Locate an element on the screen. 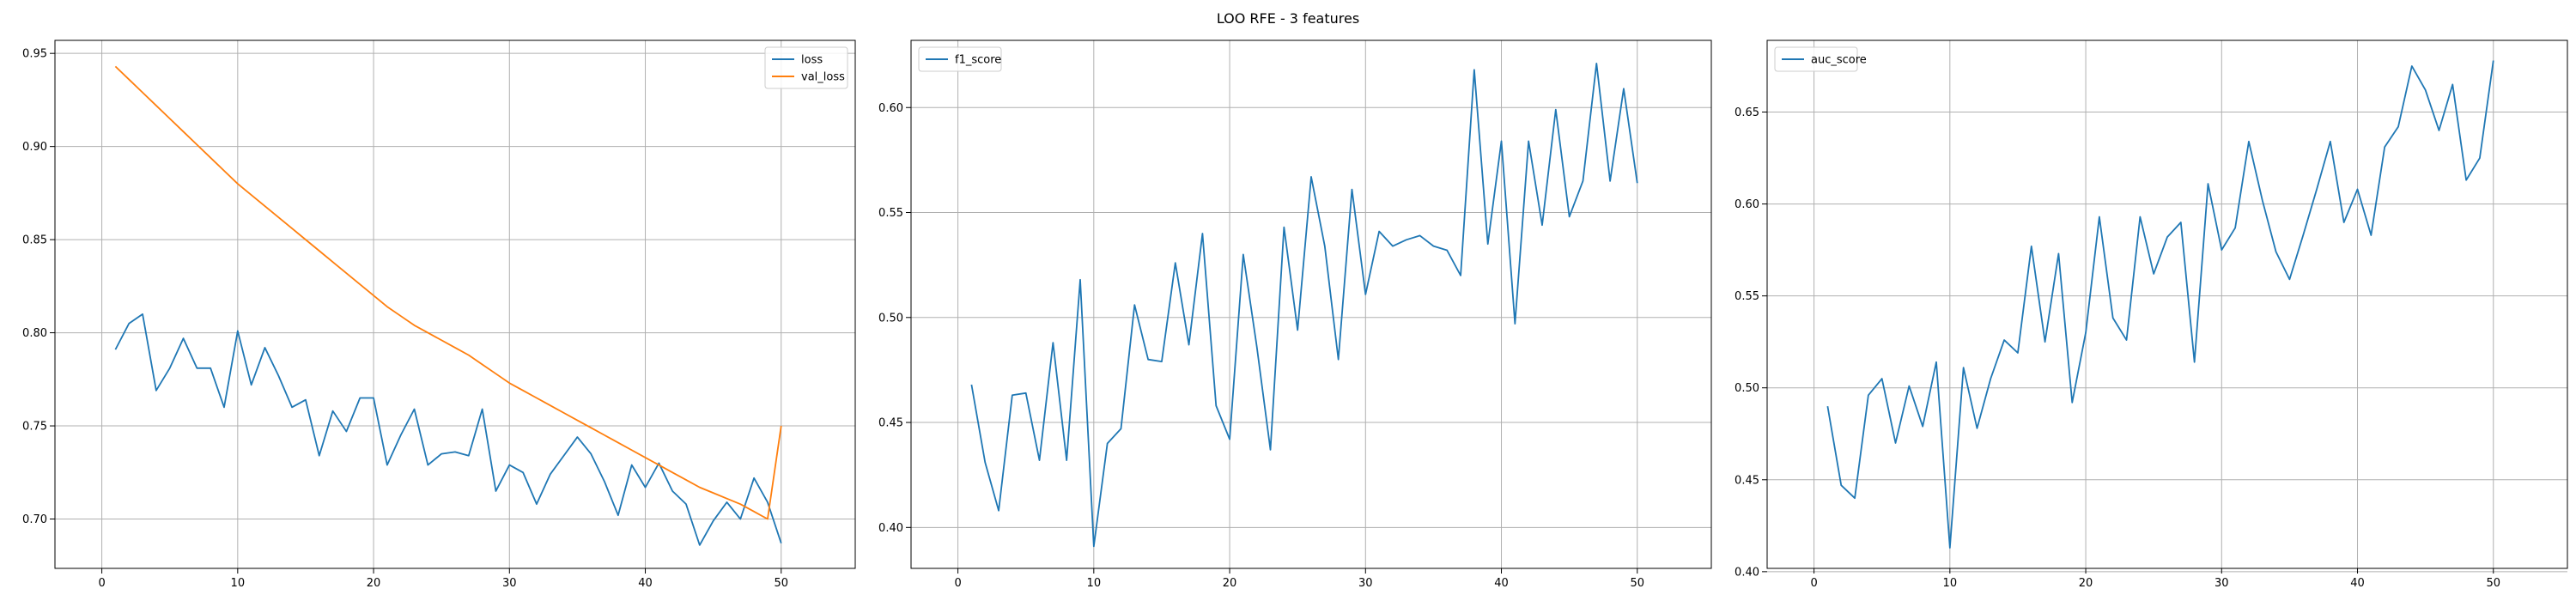 This screenshot has width=2576, height=601. y-tick-label: 0.85 is located at coordinates (34, 240).